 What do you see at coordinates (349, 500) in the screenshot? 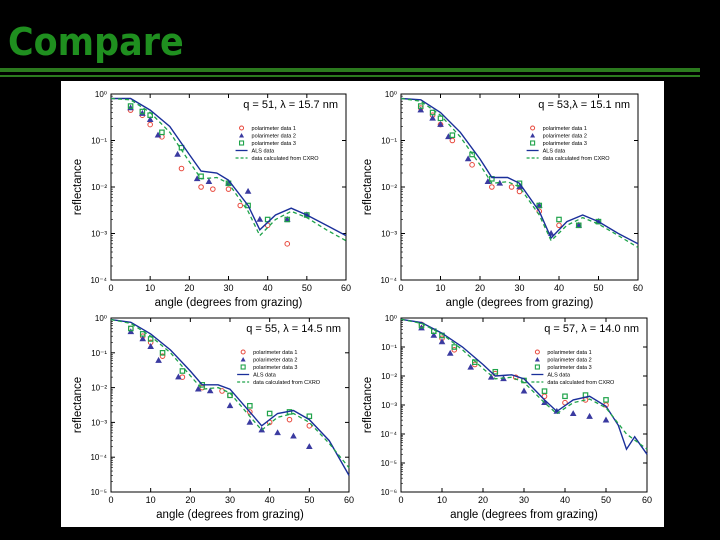
I see `x-tick-label: 60` at bounding box center [349, 500].